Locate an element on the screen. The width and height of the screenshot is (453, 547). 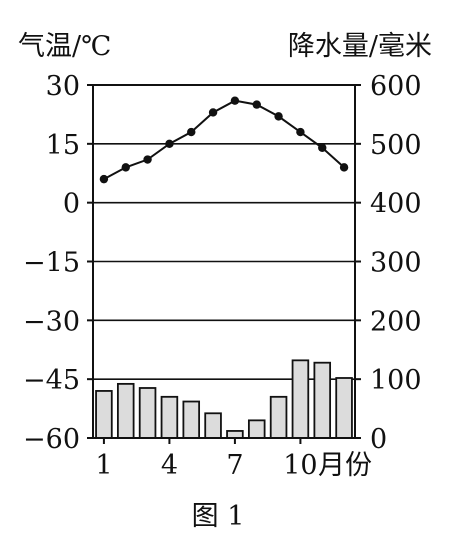
left-tick-label: −60 is located at coordinates (51, 439).